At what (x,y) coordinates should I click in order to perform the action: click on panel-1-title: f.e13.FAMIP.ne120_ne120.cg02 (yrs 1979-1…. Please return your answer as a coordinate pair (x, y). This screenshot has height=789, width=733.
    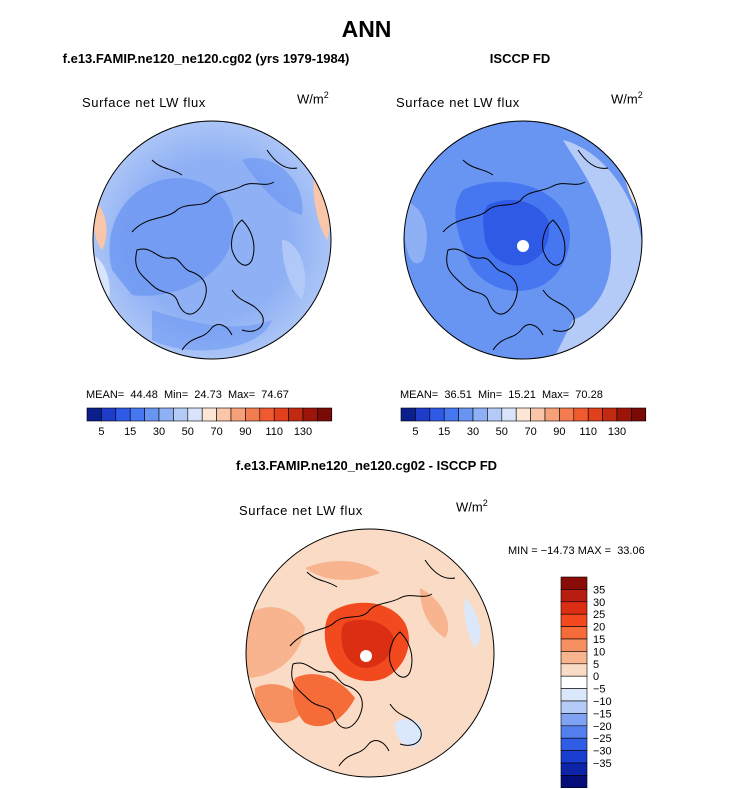
    Looking at the image, I should click on (206, 58).